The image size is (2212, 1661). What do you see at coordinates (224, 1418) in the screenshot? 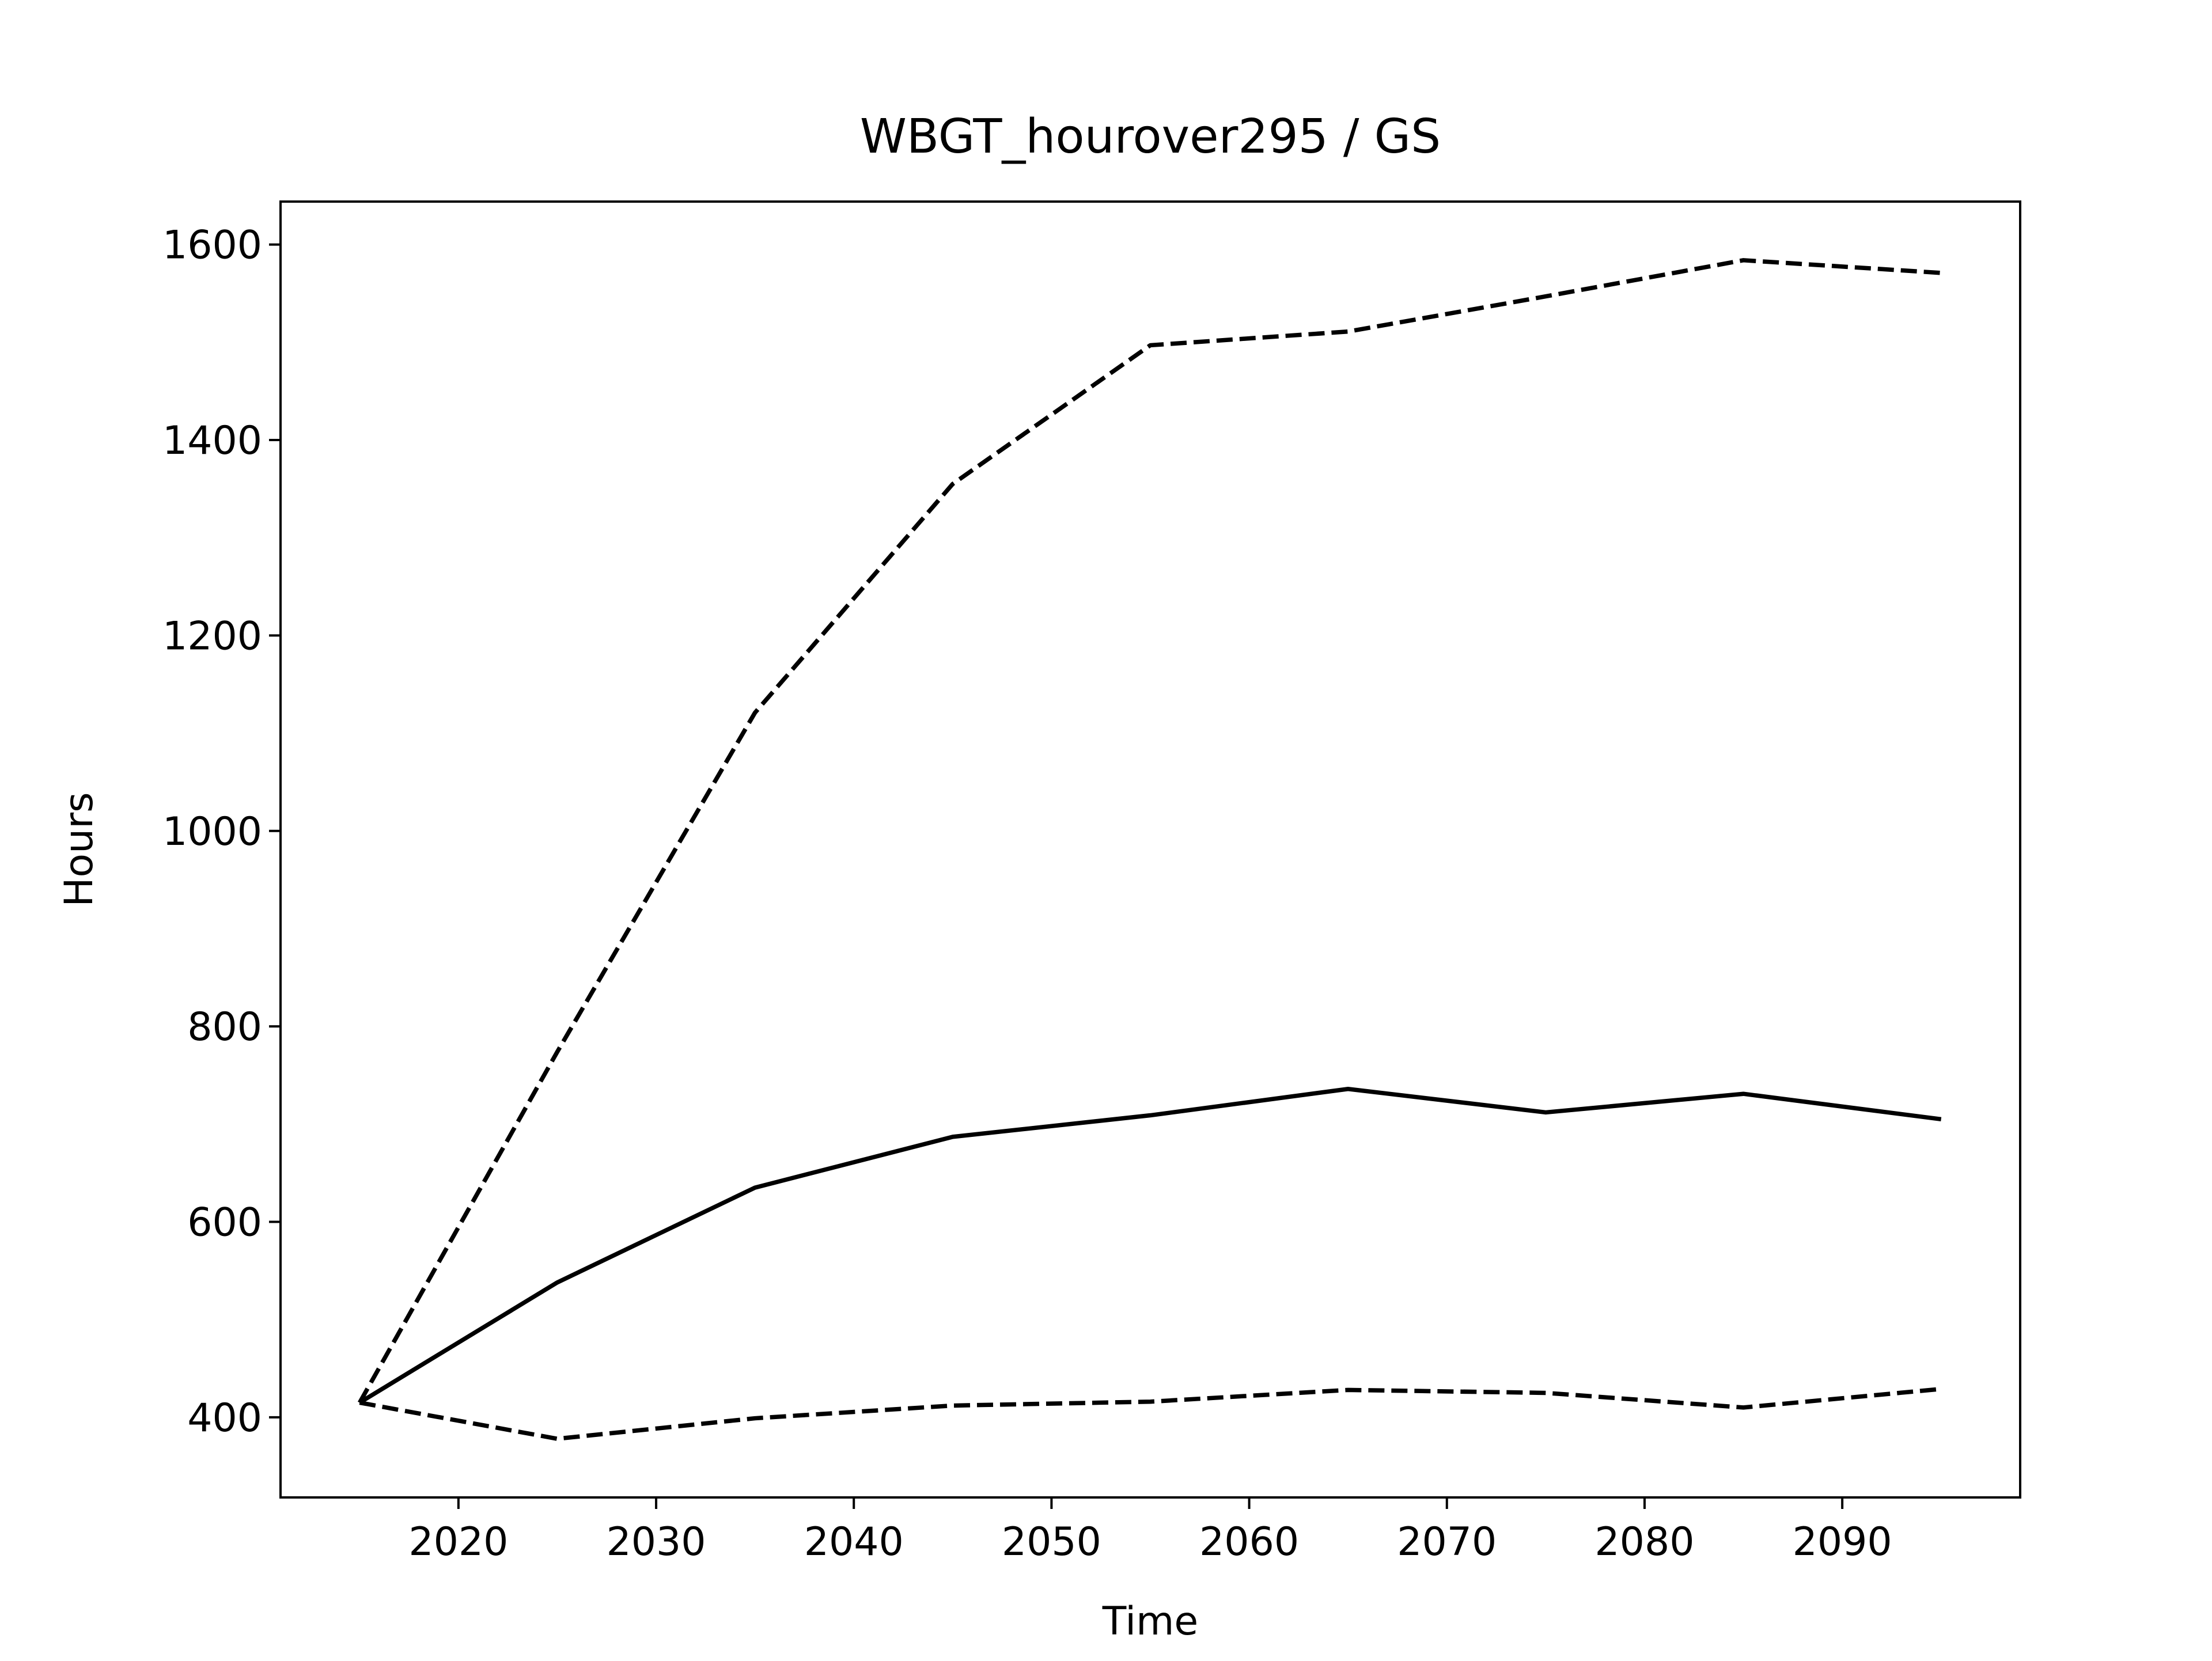
I see `y-tick-label: 400` at bounding box center [224, 1418].